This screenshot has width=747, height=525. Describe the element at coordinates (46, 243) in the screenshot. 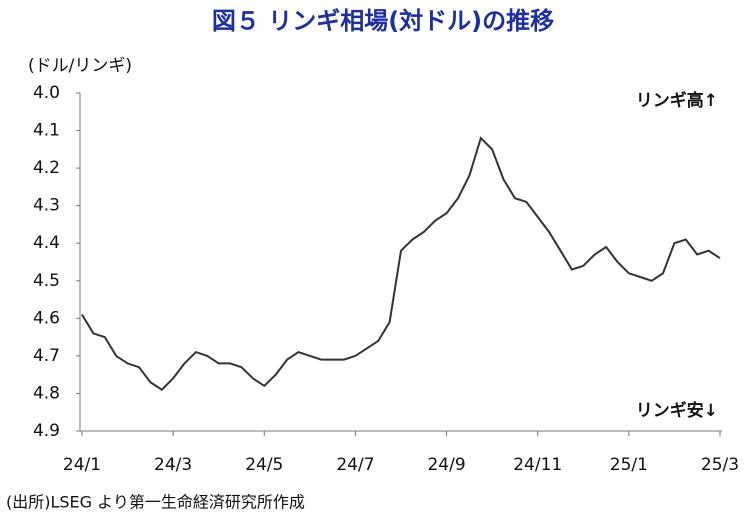

I see `y-tick-label: 4.4` at that location.